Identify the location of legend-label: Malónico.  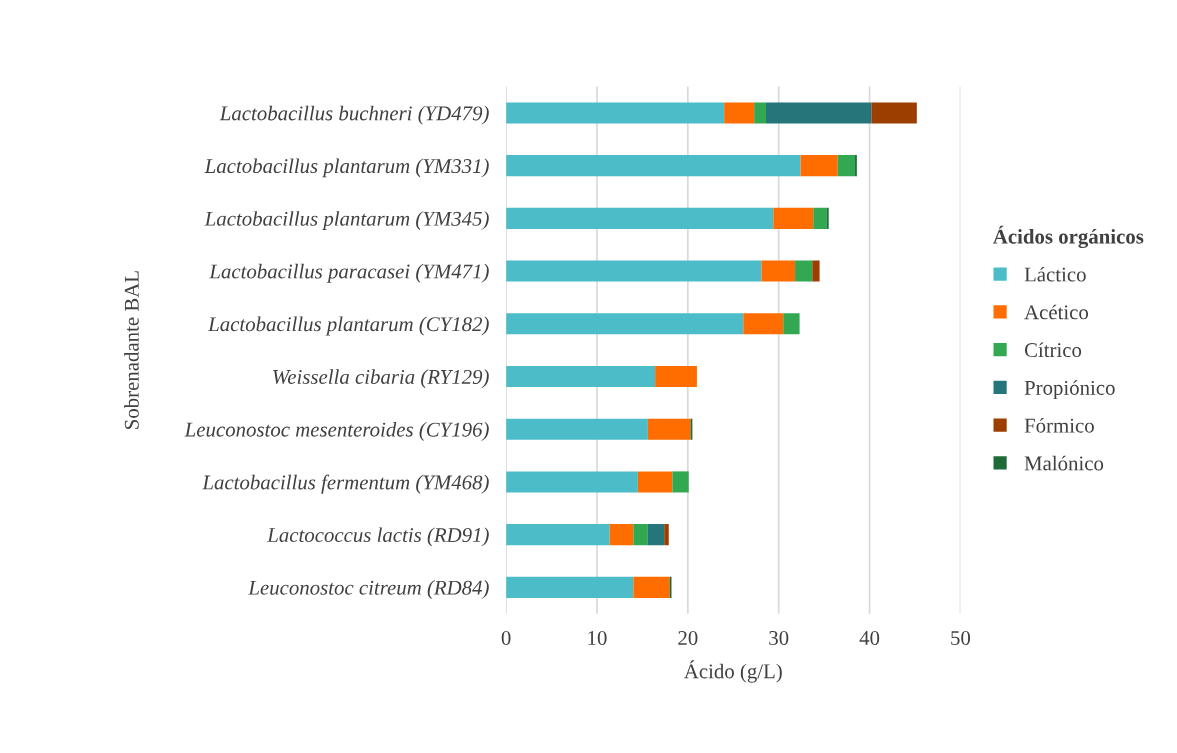
(1064, 463).